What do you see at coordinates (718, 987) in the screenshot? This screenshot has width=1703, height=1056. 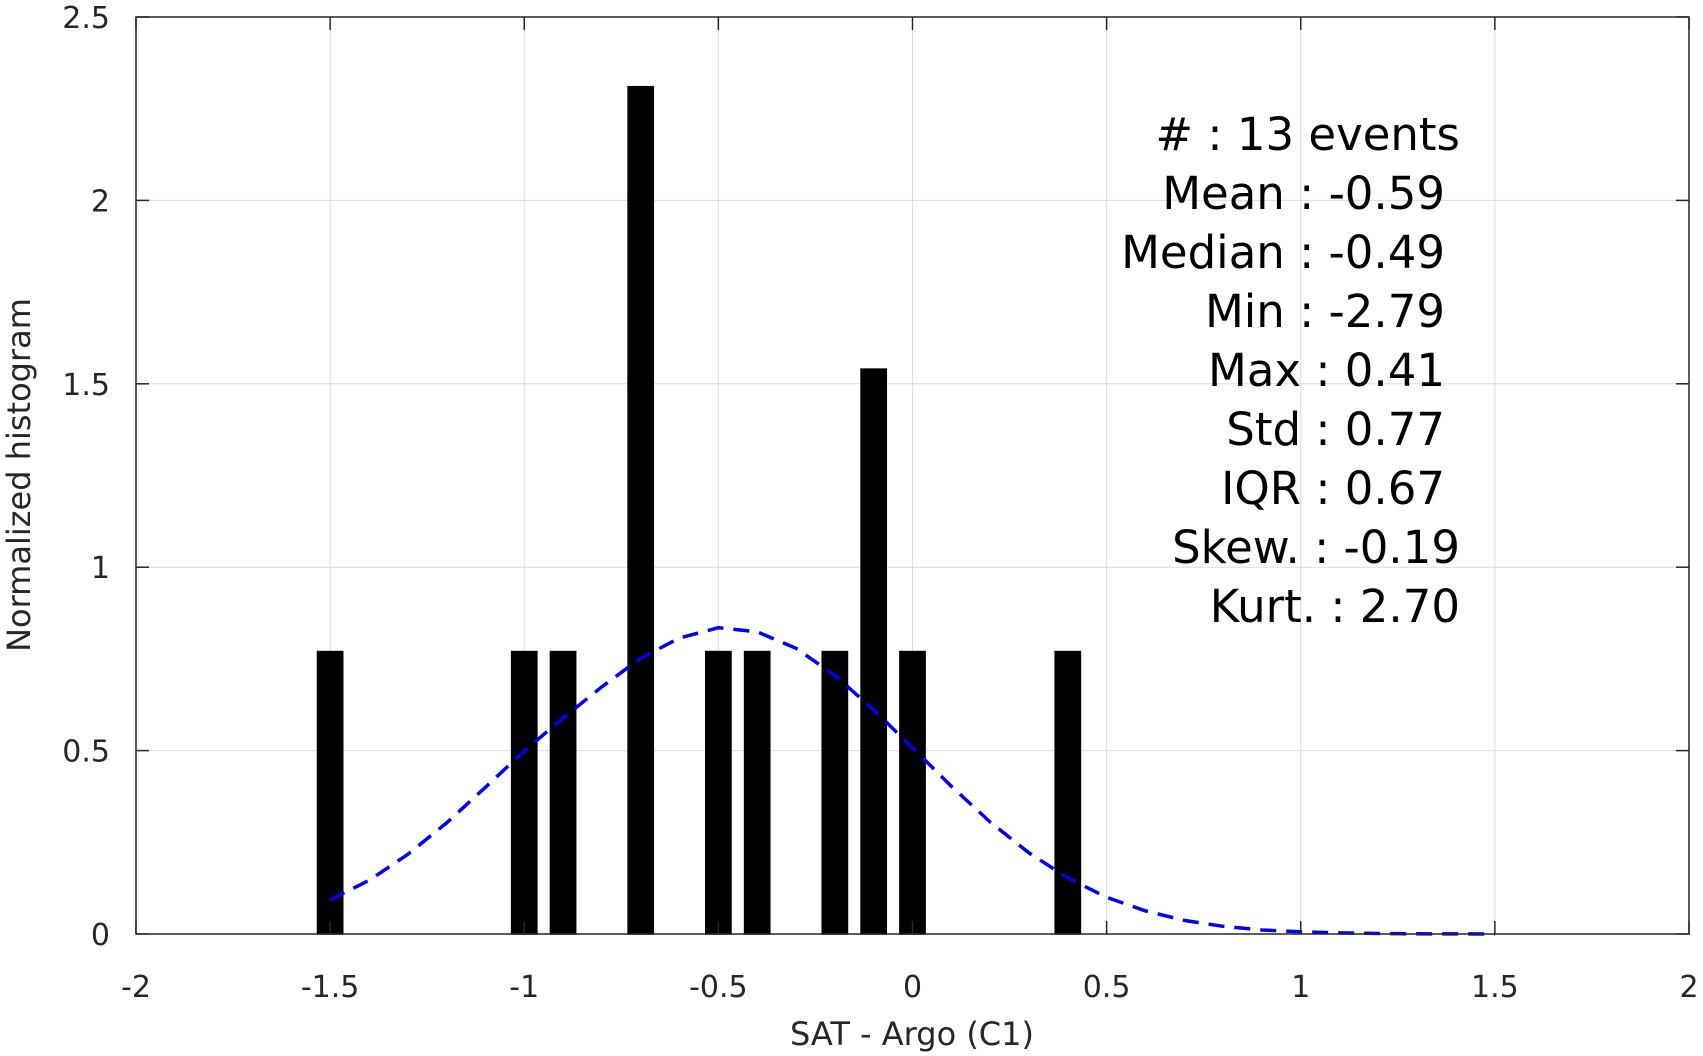 I see `x-tick-label: -0.5` at bounding box center [718, 987].